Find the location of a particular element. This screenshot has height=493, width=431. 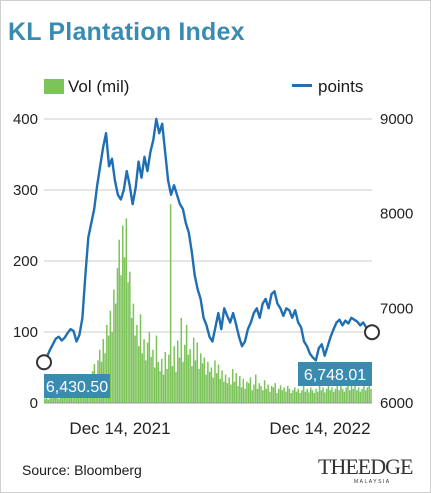

logo-subtext: MALAYSIA is located at coordinates (372, 481).